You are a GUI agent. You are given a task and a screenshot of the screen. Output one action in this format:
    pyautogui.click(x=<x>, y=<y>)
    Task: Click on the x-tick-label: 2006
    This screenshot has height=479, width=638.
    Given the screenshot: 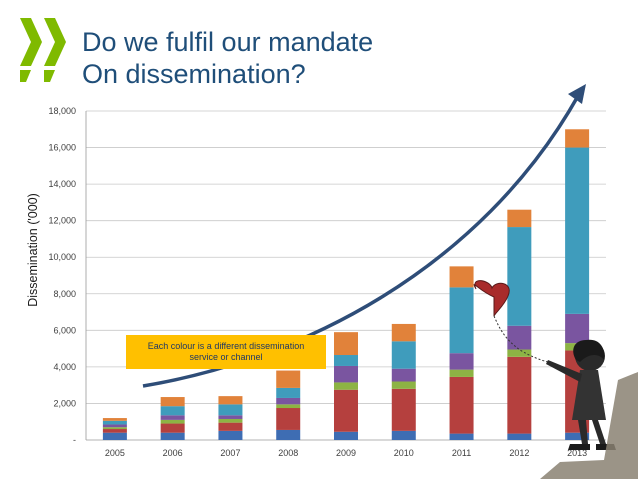 What is the action you would take?
    pyautogui.click(x=173, y=453)
    